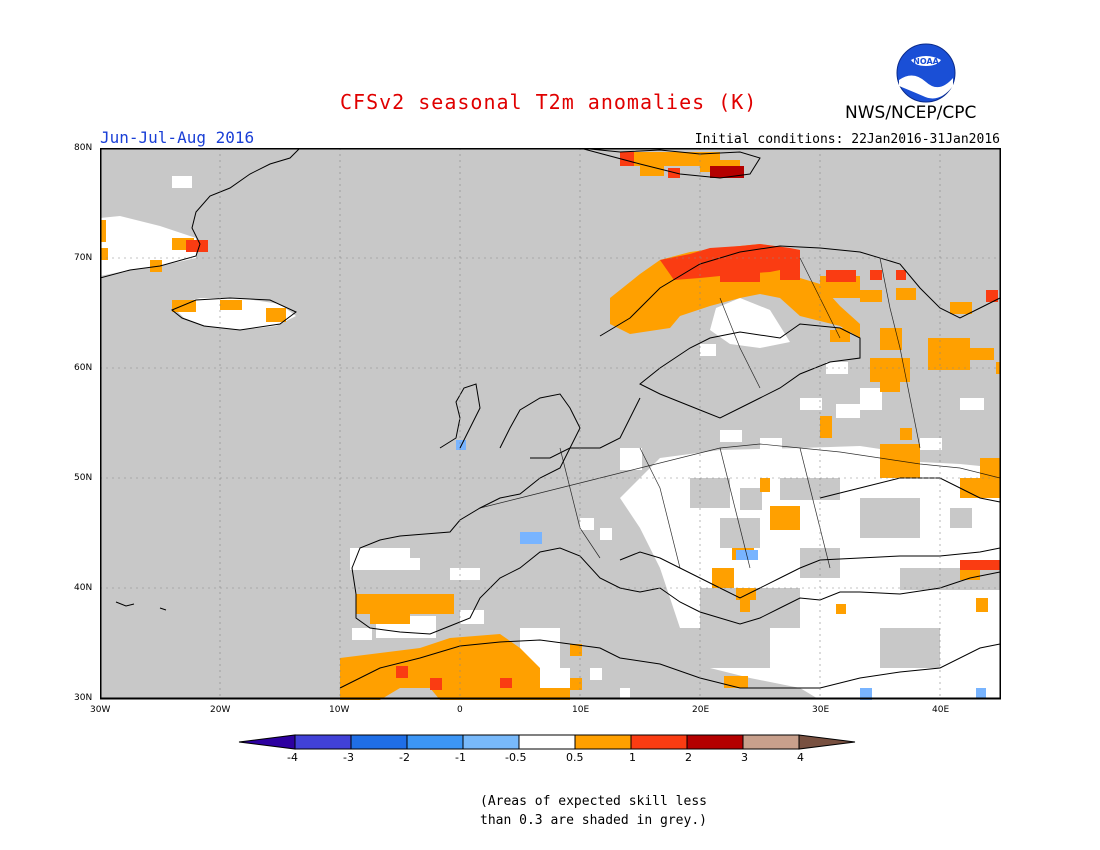  I want to click on colorbar, so click(547, 742).